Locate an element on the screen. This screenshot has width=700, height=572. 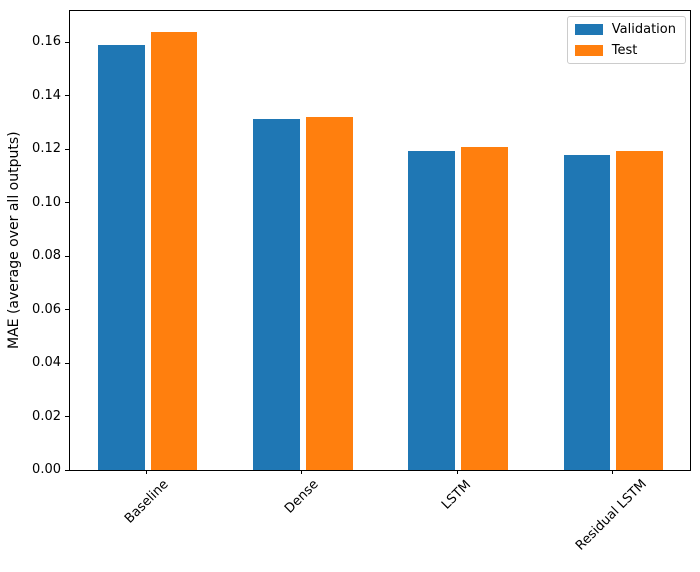
y-tick-label: 0.12 is located at coordinates (46, 149).